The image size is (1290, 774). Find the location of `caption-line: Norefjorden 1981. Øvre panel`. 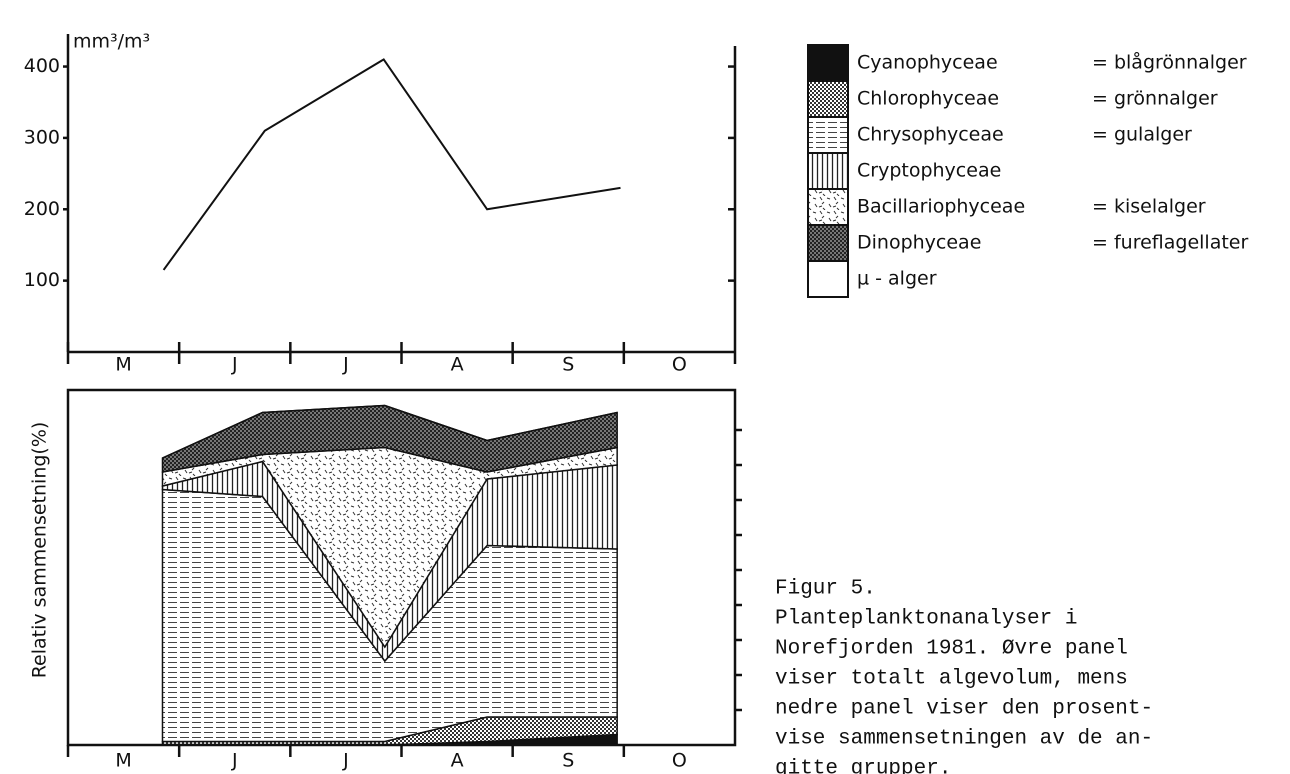

caption-line: Norefjorden 1981. Øvre panel is located at coordinates (951, 649).